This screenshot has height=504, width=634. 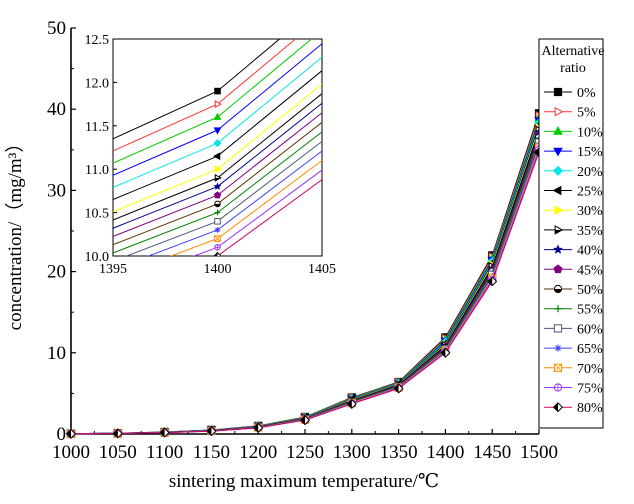 I want to click on legend-label: 30%, so click(x=590, y=211).